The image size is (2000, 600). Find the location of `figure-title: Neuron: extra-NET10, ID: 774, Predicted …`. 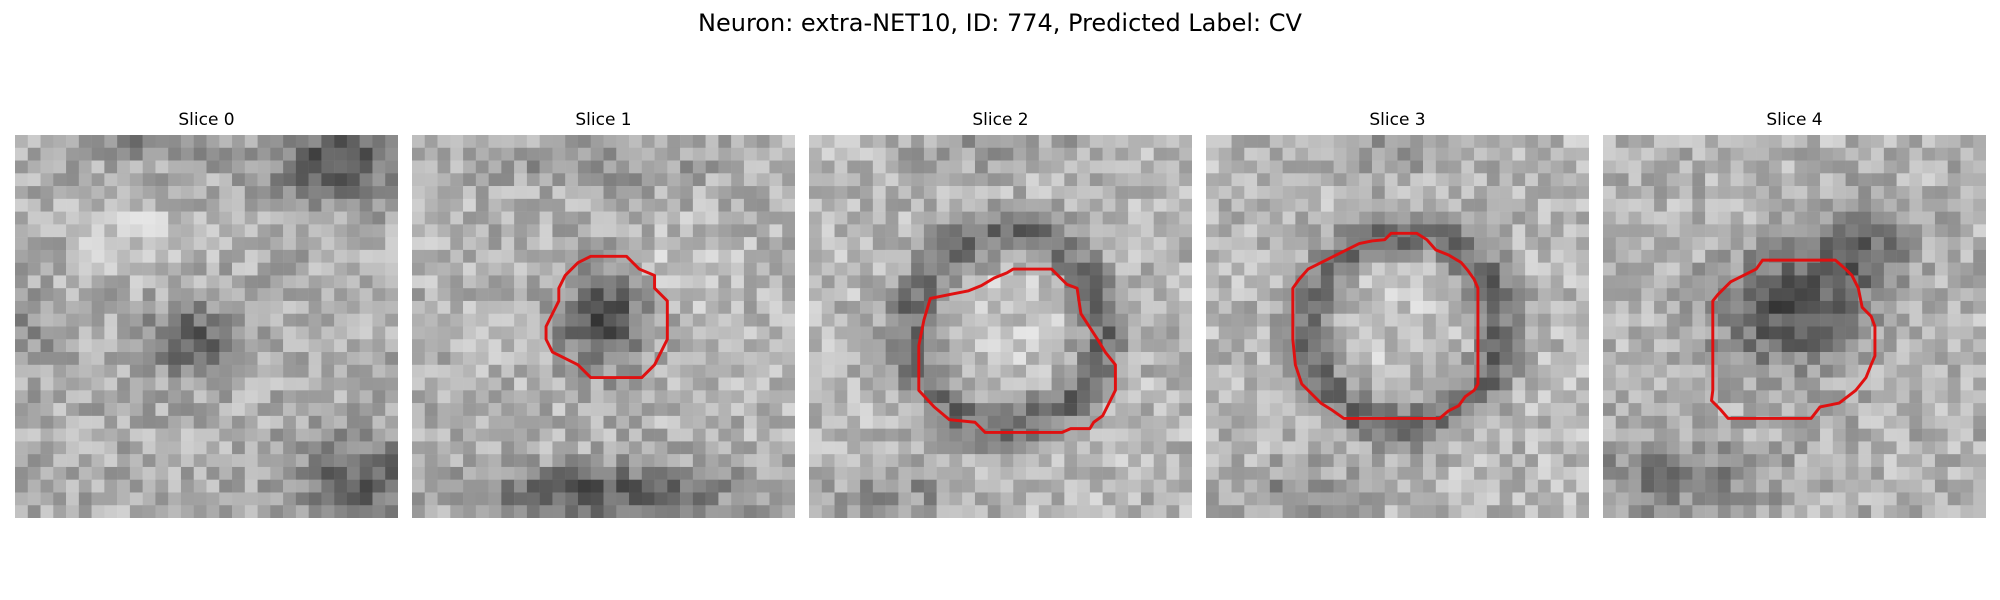

figure-title: Neuron: extra-NET10, ID: 774, Predicted … is located at coordinates (1000, 23).